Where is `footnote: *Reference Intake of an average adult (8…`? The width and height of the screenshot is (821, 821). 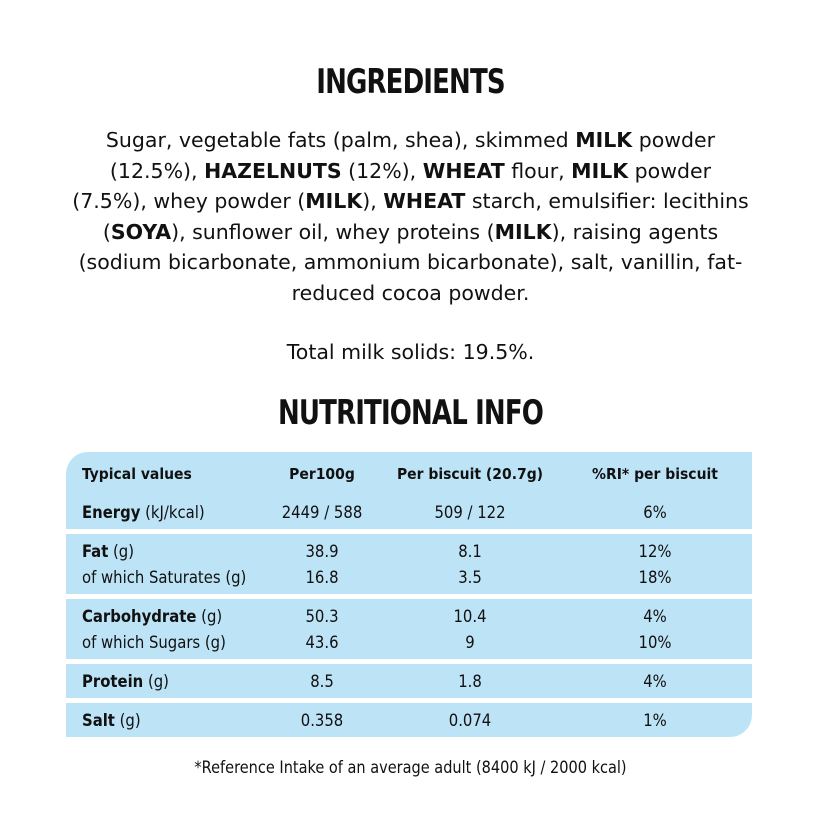 footnote: *Reference Intake of an average adult (8… is located at coordinates (410, 767).